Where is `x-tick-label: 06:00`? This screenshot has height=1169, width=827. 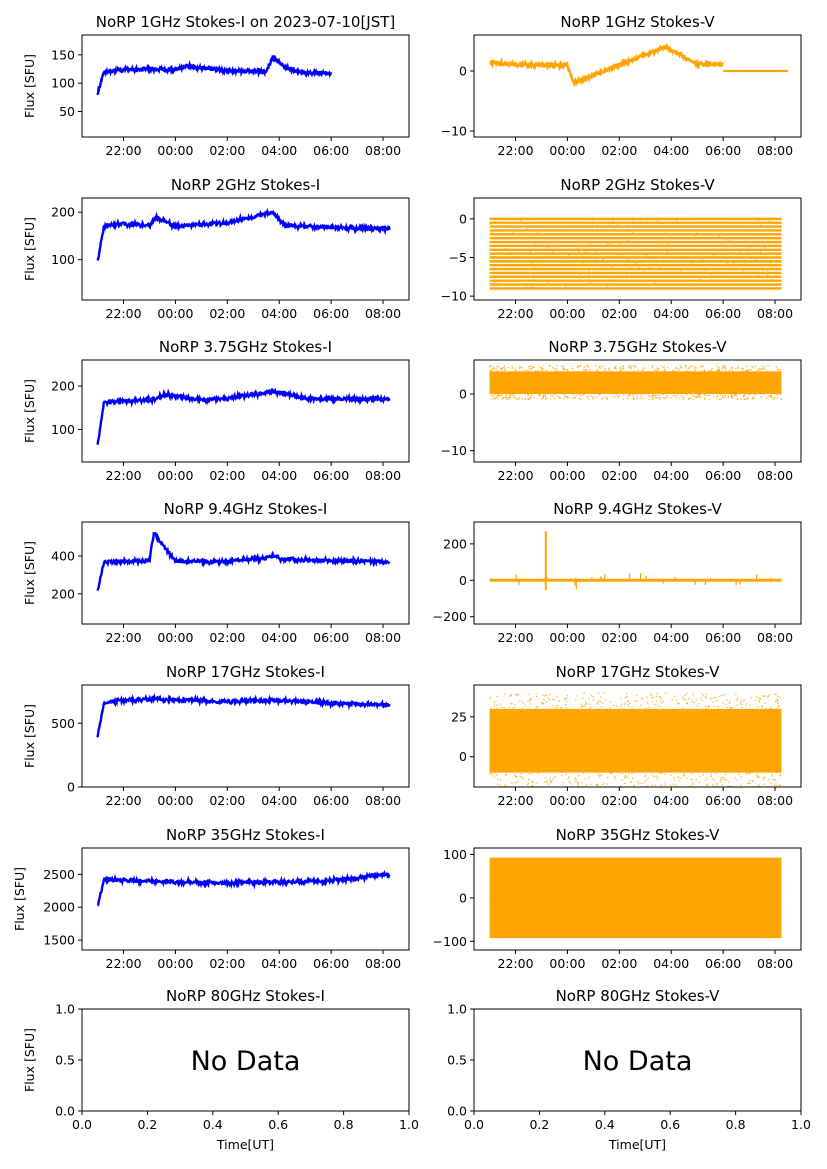
x-tick-label: 06:00 is located at coordinates (723, 475).